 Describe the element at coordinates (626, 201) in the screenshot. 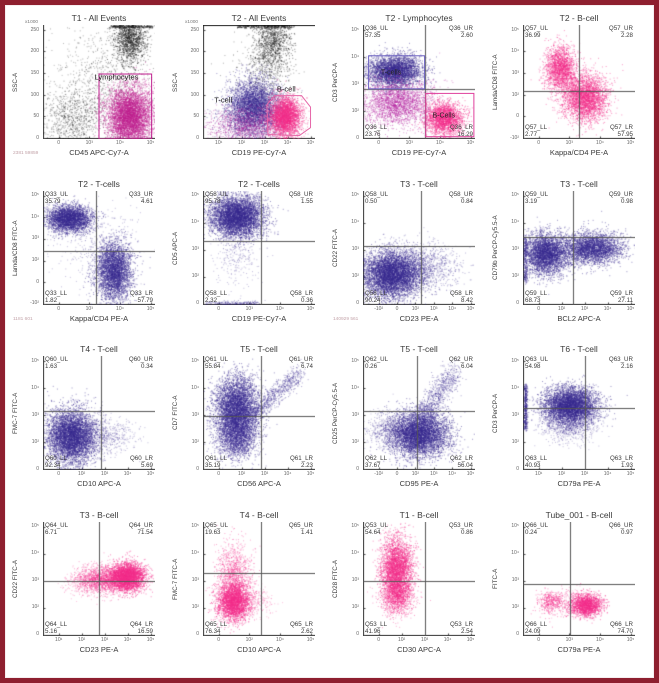

I see `quadrant-value: 0.98` at that location.